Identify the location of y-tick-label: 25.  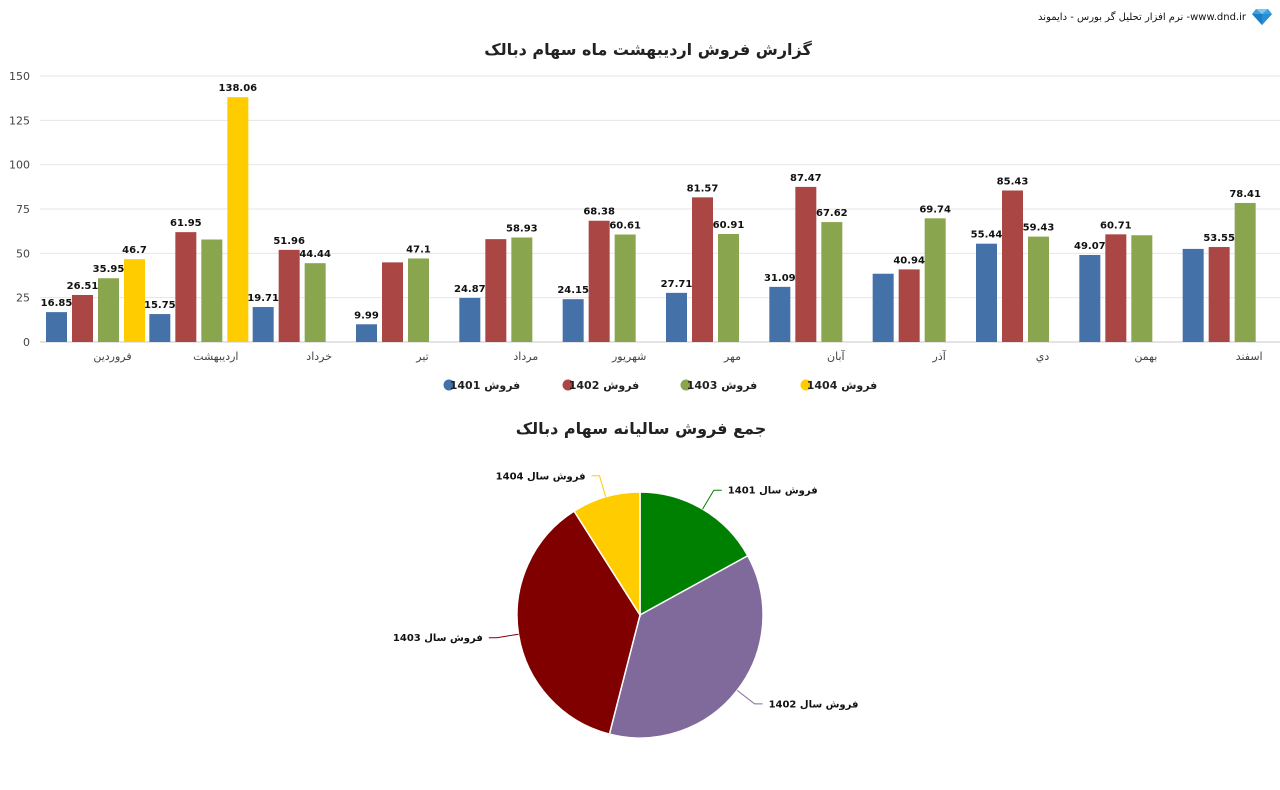
(23, 298).